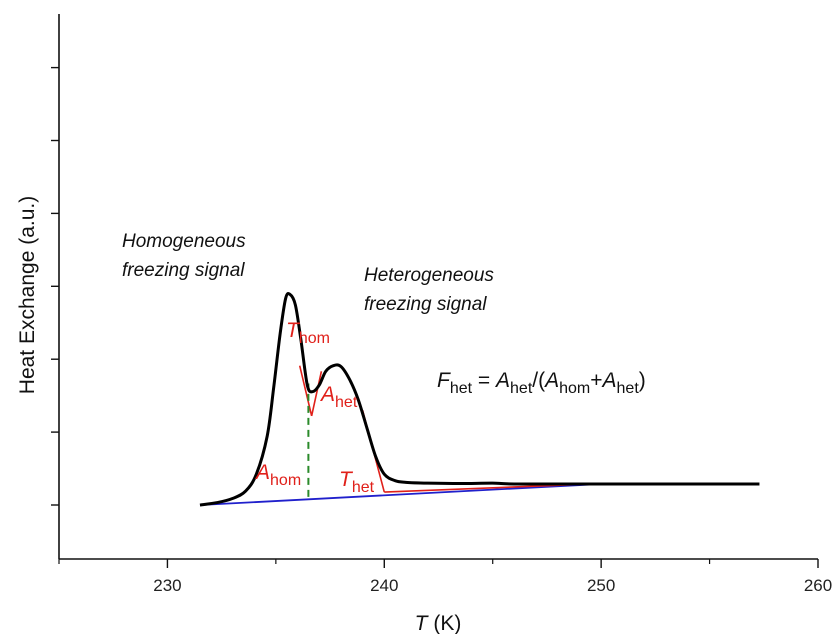  Describe the element at coordinates (55, 286) in the screenshot. I see `y-ticks` at that location.